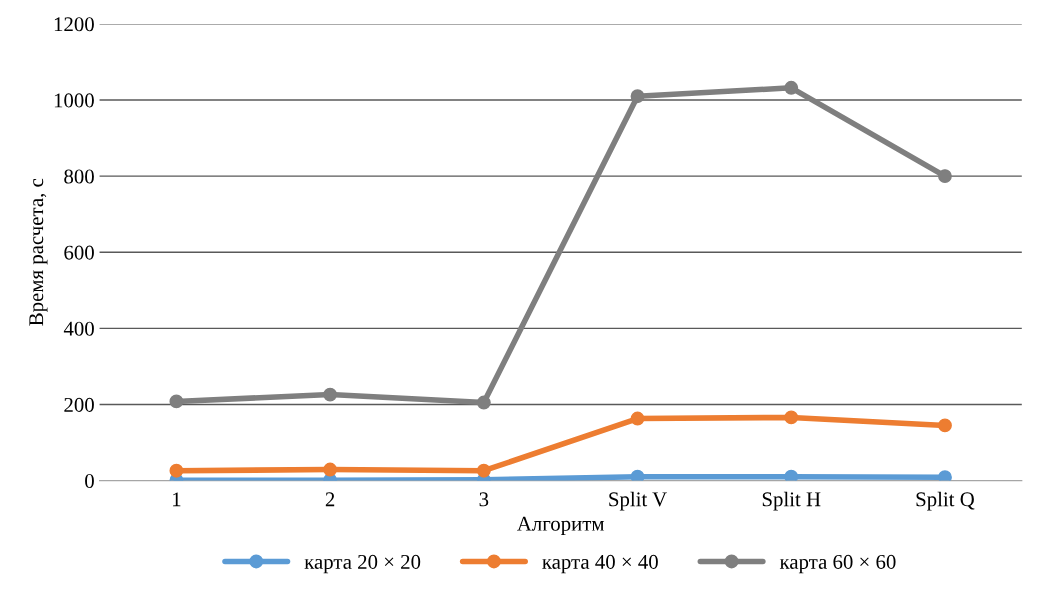  Describe the element at coordinates (74, 24) in the screenshot. I see `y-tick-label: 1200` at that location.